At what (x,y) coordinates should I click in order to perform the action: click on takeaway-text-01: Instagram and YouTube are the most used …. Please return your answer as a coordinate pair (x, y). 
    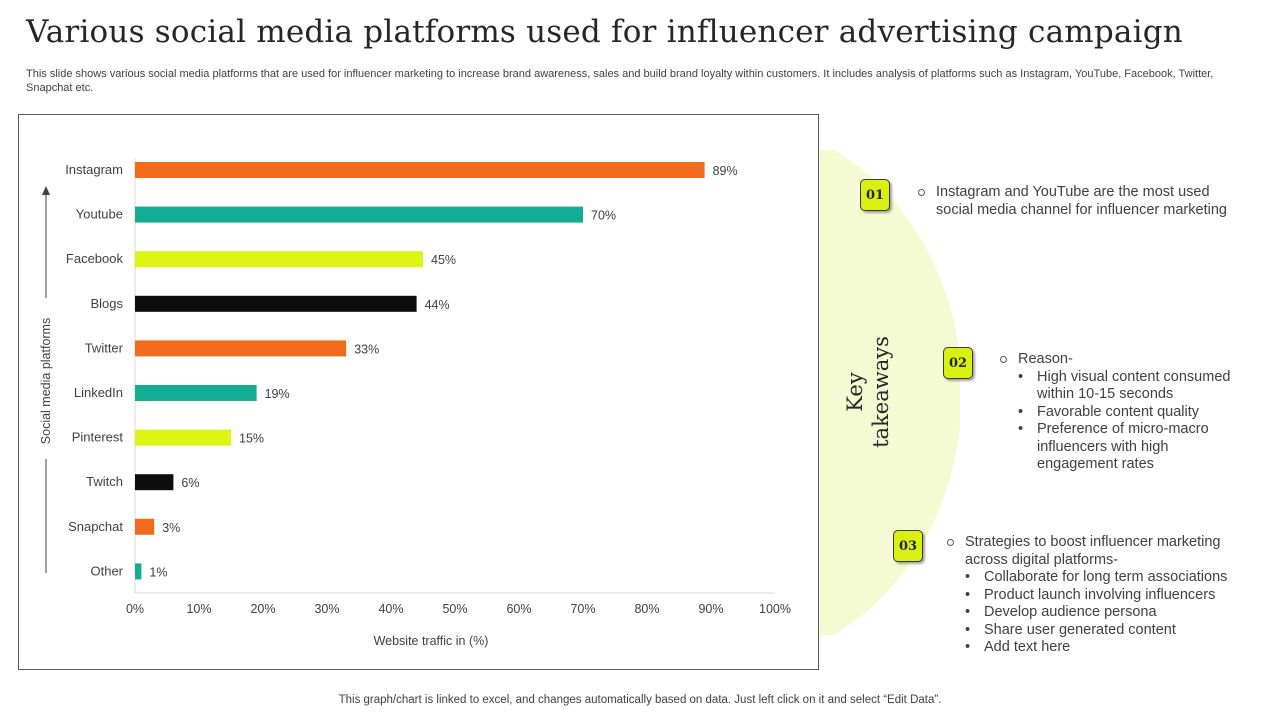
    Looking at the image, I should click on (1081, 201).